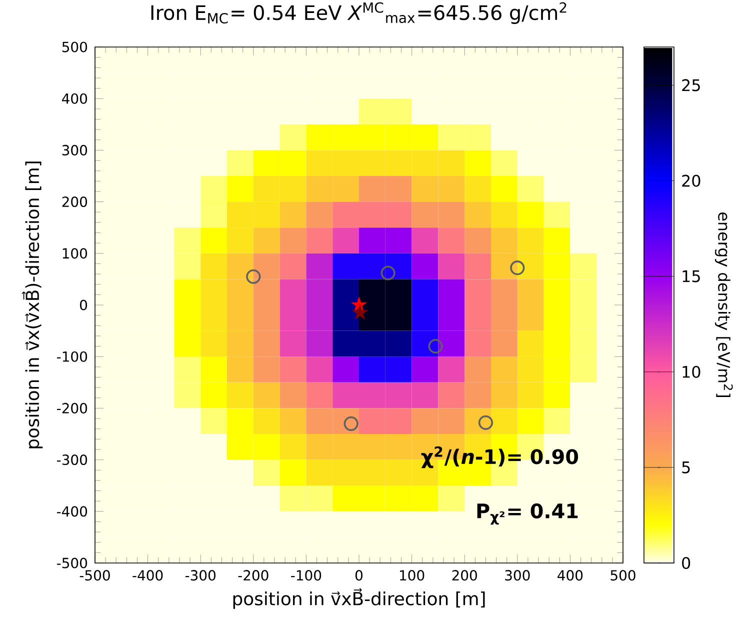 The height and width of the screenshot is (625, 749). What do you see at coordinates (358, 13) in the screenshot?
I see `chart-title: Iron E$_{MC}$= 0.54 EeV X$^{MC}$$_{max}$=645.56 g/cm$^{2}$` at bounding box center [358, 13].